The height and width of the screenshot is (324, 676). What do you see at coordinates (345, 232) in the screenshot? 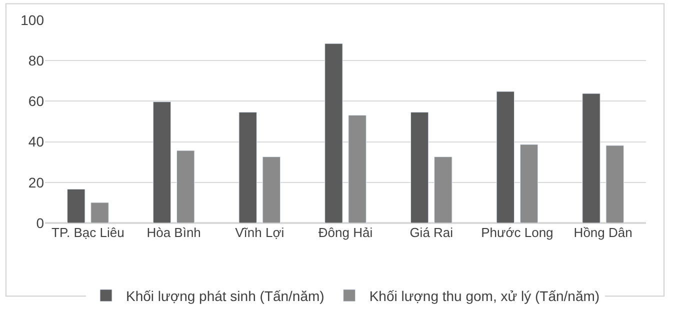
I see `x-tick-label: Đông Hải` at bounding box center [345, 232].